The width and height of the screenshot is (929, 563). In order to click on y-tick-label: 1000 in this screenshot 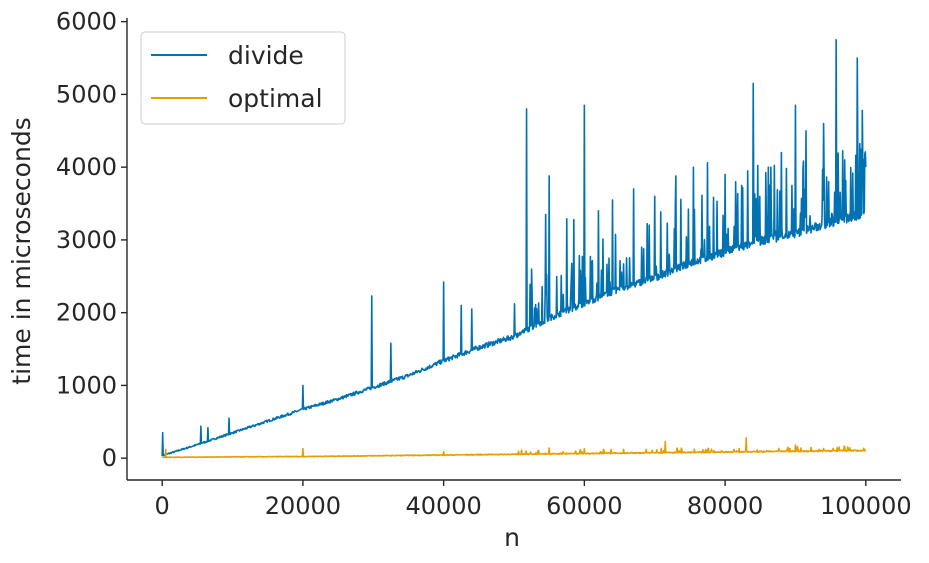, I will do `click(86, 385)`.